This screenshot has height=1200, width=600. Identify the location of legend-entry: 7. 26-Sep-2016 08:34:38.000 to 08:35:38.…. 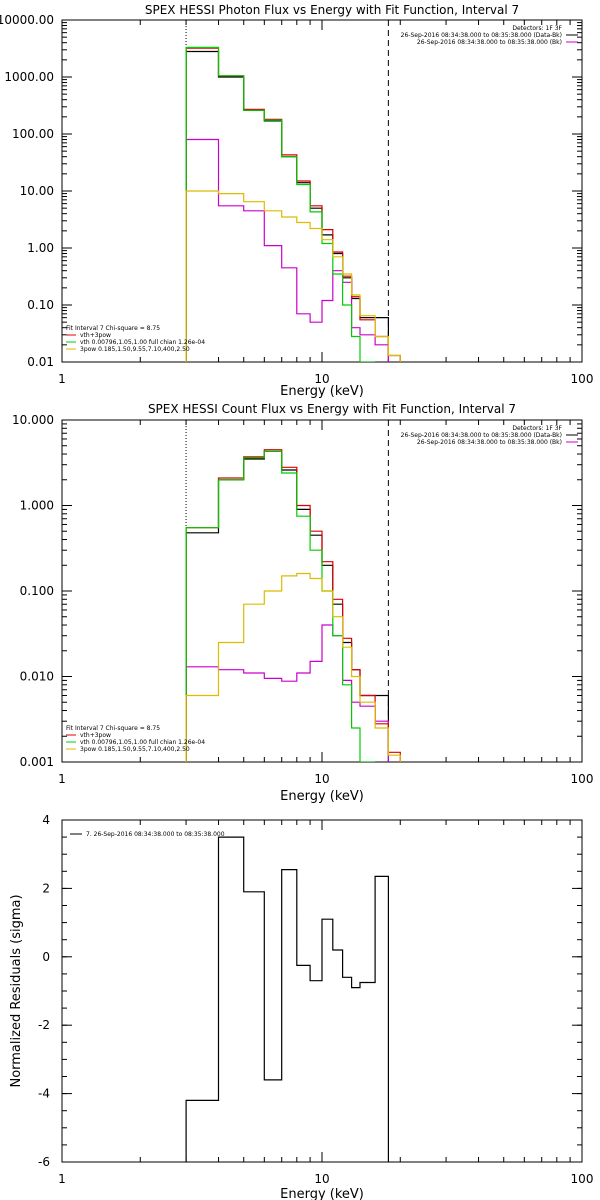
(155, 834).